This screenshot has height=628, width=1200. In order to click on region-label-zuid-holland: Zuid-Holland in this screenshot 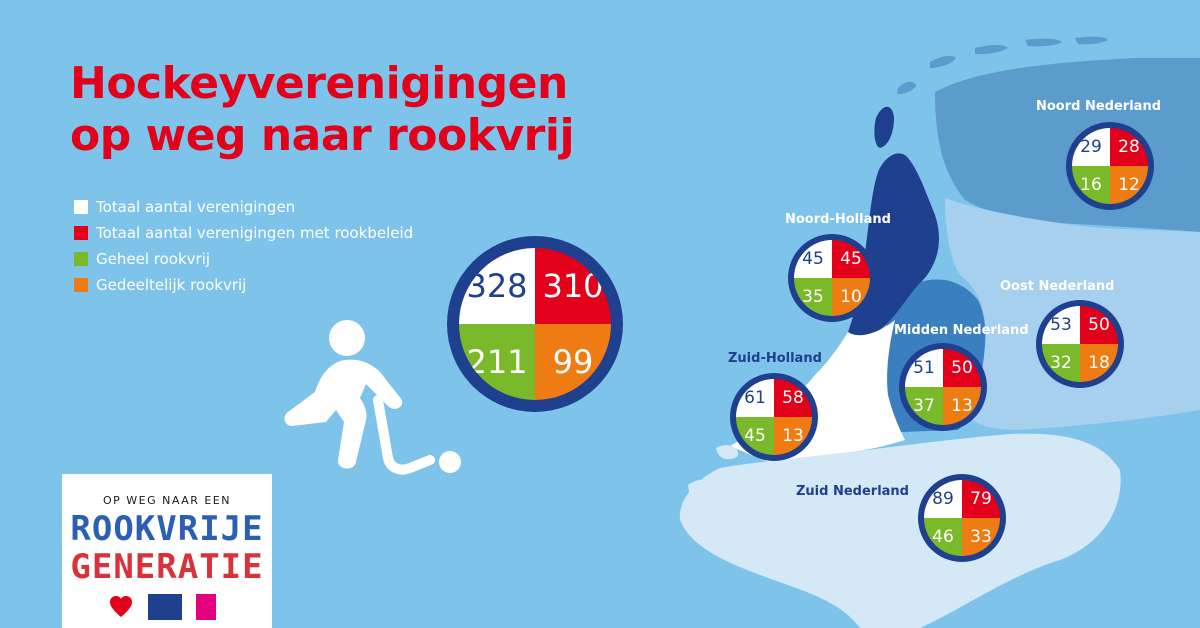, I will do `click(775, 358)`.